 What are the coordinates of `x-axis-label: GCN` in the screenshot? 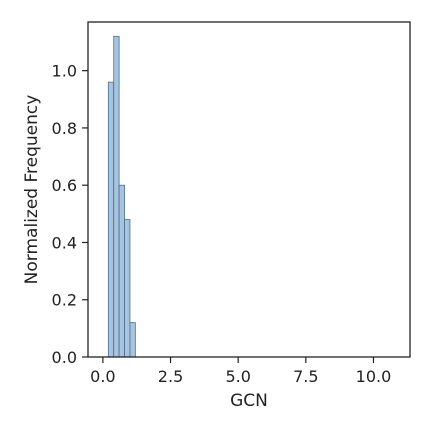 It's located at (249, 401).